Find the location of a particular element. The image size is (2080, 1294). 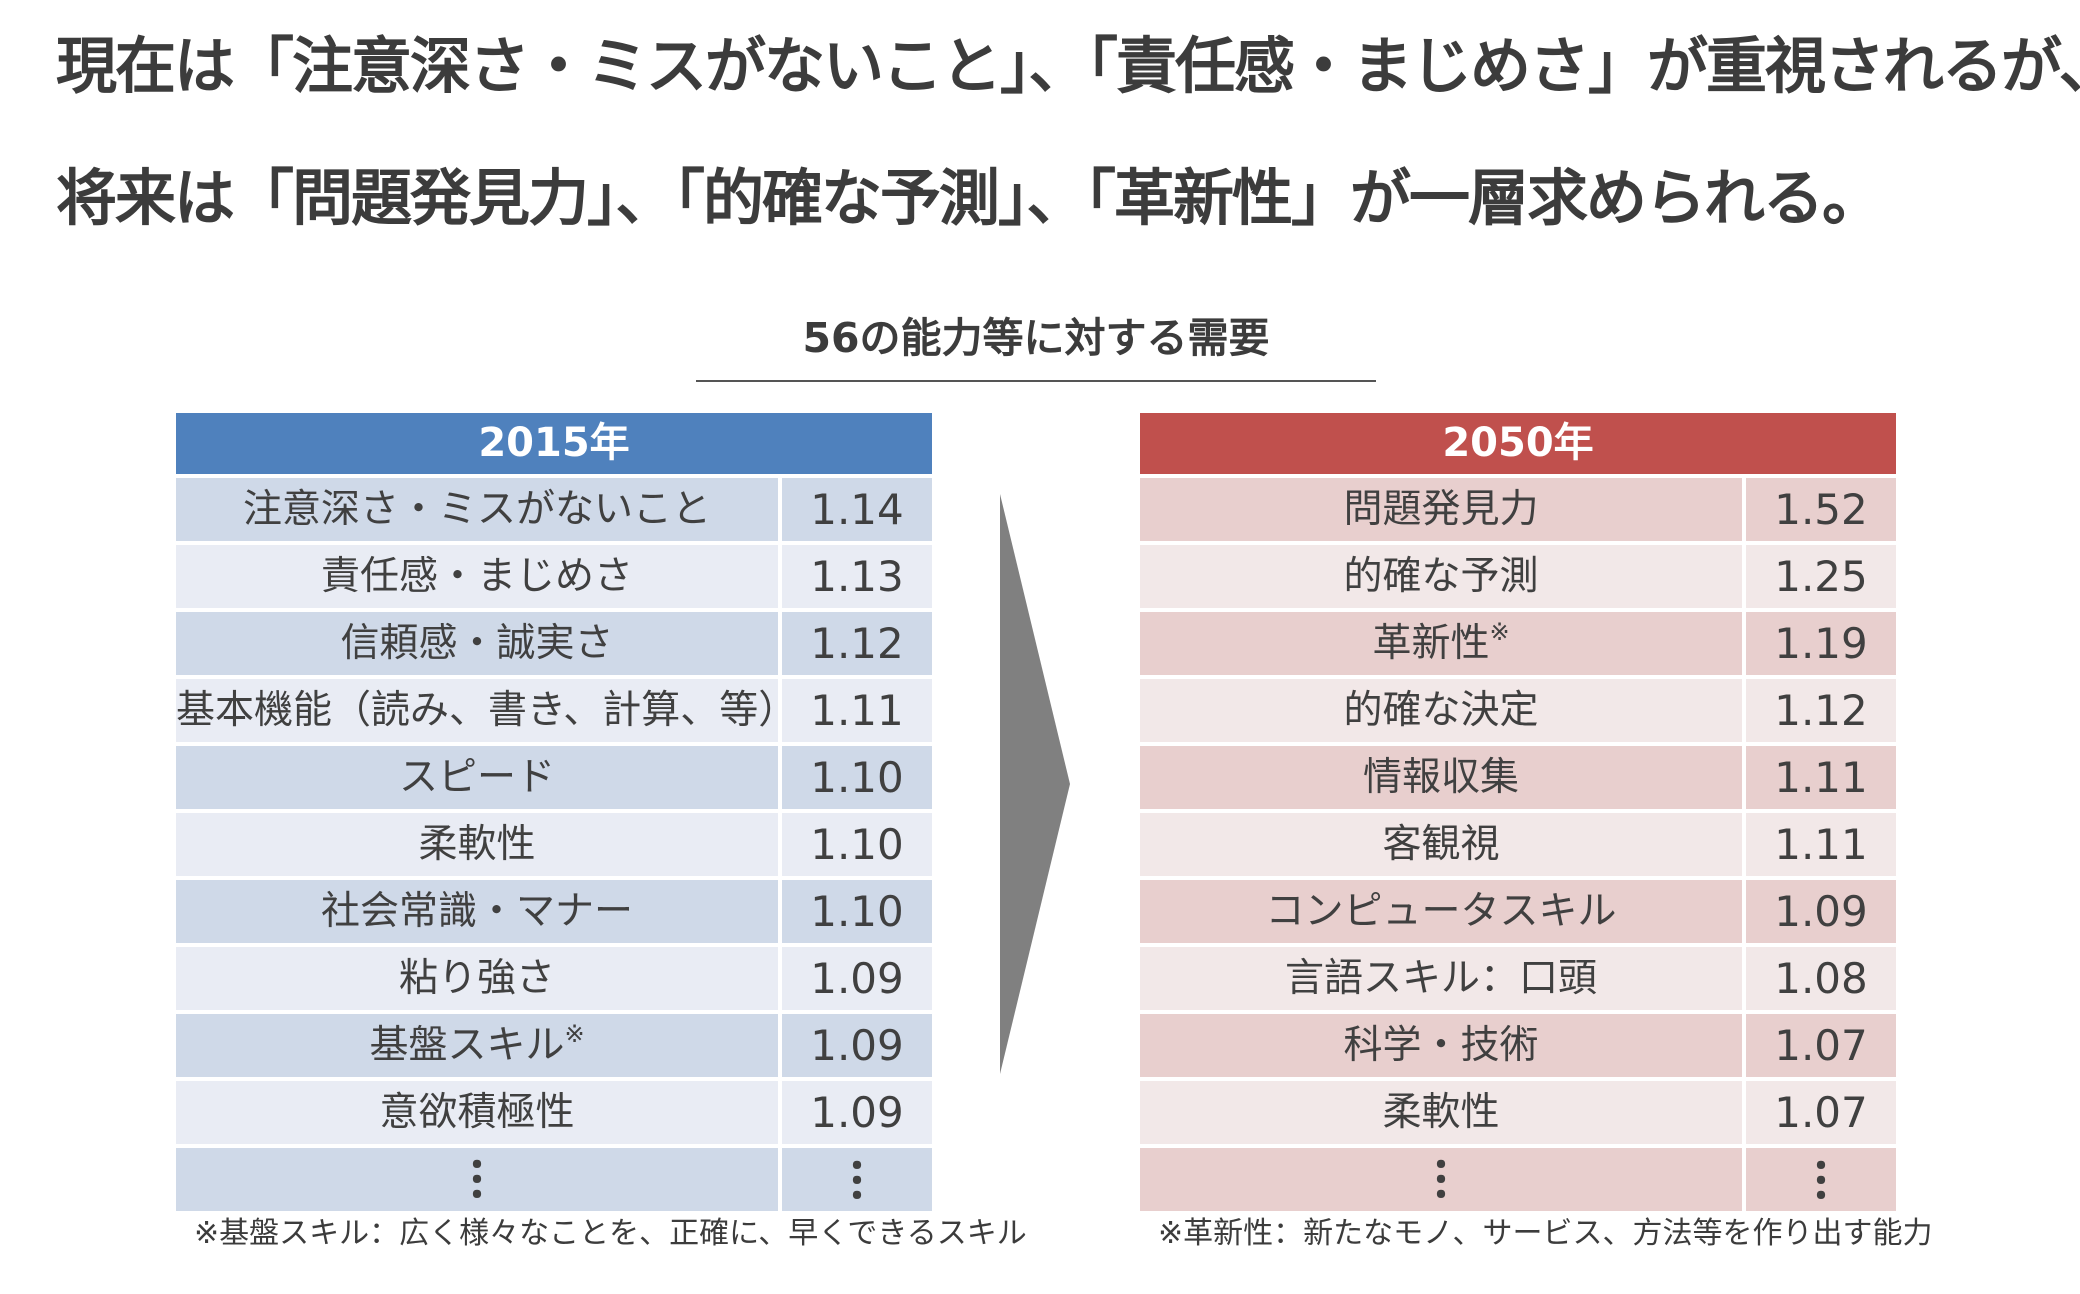

row-value: 1.12 is located at coordinates (857, 643).